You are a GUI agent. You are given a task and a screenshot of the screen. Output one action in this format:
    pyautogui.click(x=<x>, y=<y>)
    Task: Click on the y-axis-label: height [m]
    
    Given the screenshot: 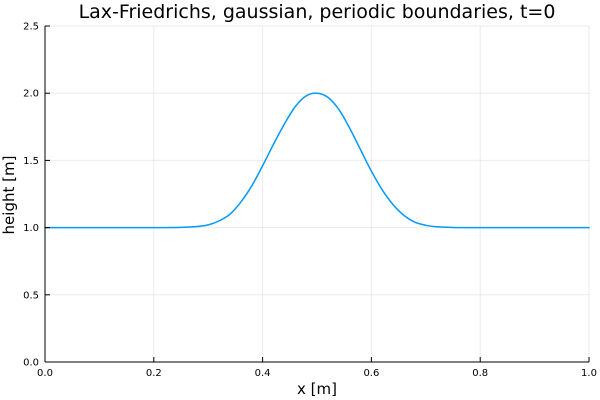 What is the action you would take?
    pyautogui.click(x=9, y=195)
    